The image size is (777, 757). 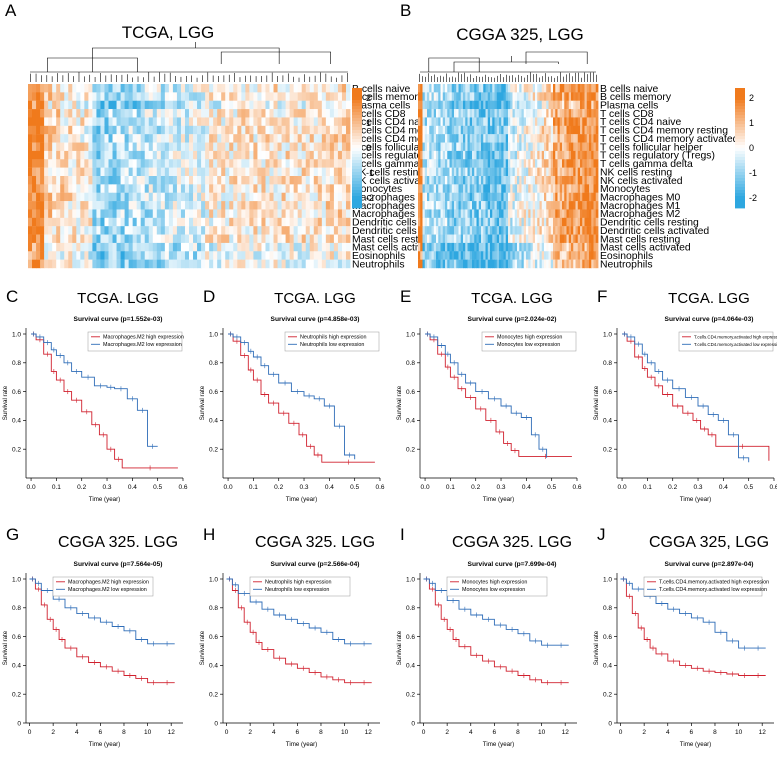 What do you see at coordinates (168, 32) in the screenshot?
I see `heatmap-title: TCGA, LGG` at bounding box center [168, 32].